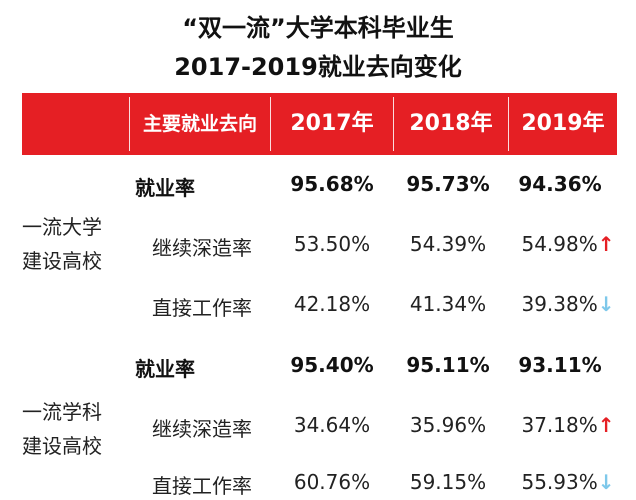  I want to click on value-2019: 39.38%↓, so click(568, 304).